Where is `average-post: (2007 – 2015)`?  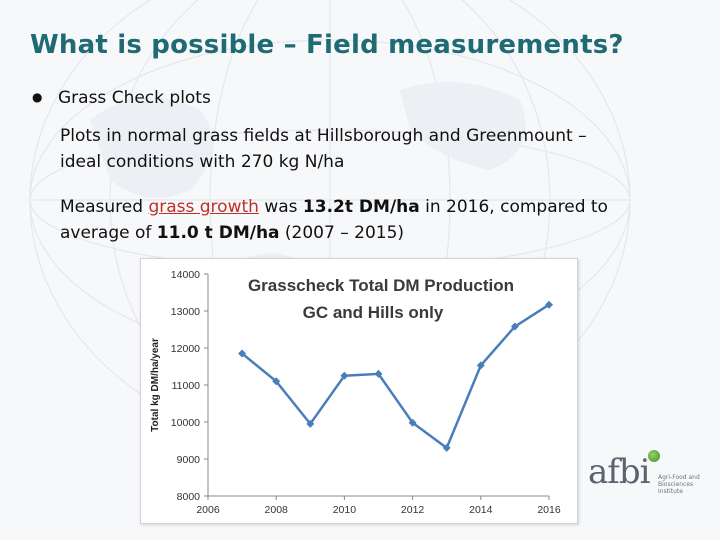
average-post: (2007 – 2015) is located at coordinates (342, 233).